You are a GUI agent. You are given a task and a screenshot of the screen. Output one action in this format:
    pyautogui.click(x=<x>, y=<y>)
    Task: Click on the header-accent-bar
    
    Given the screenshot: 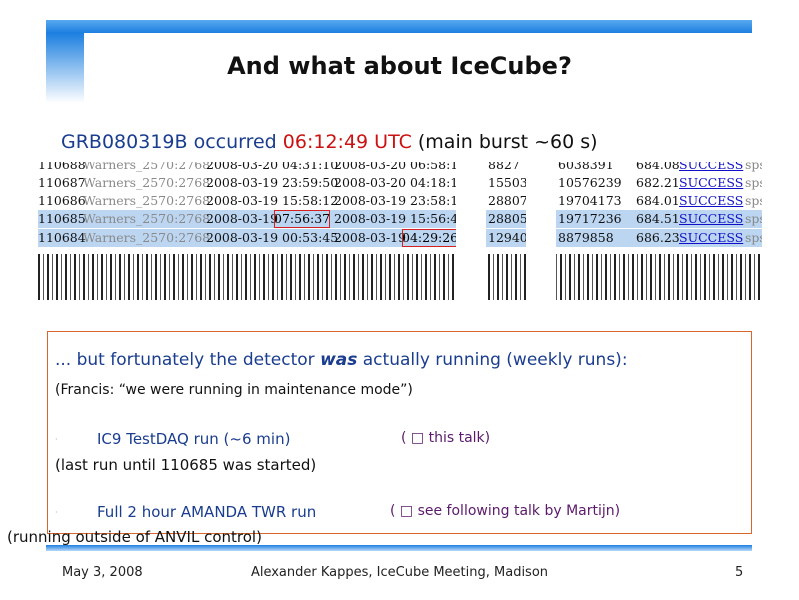 What is the action you would take?
    pyautogui.click(x=399, y=26)
    